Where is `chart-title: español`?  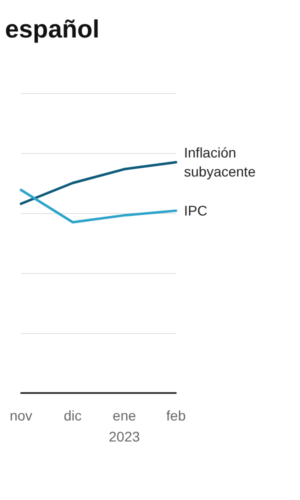 chart-title: español is located at coordinates (52, 30).